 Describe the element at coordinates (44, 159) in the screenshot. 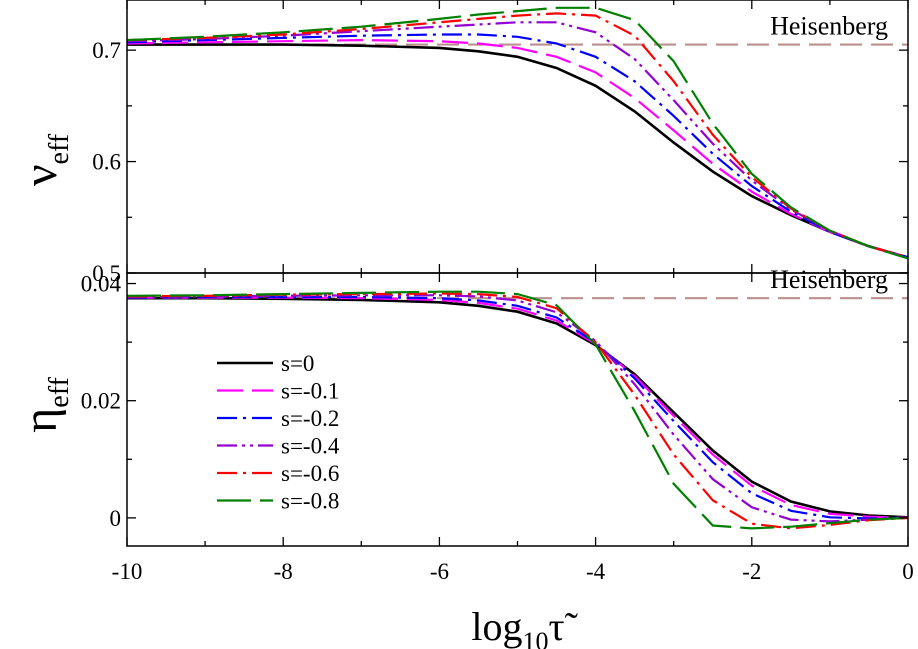

I see `top-ylabel: νeff` at that location.